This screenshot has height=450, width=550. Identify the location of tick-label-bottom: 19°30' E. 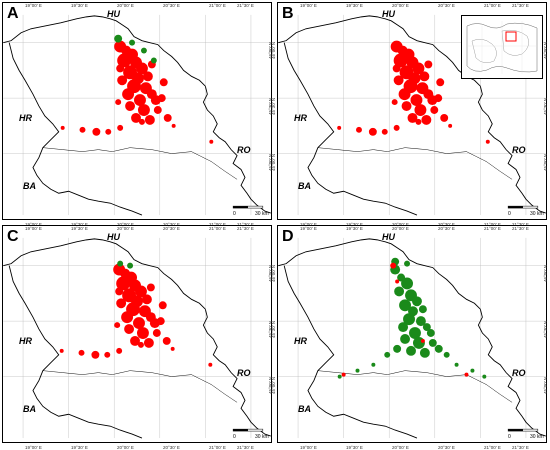
(354, 224).